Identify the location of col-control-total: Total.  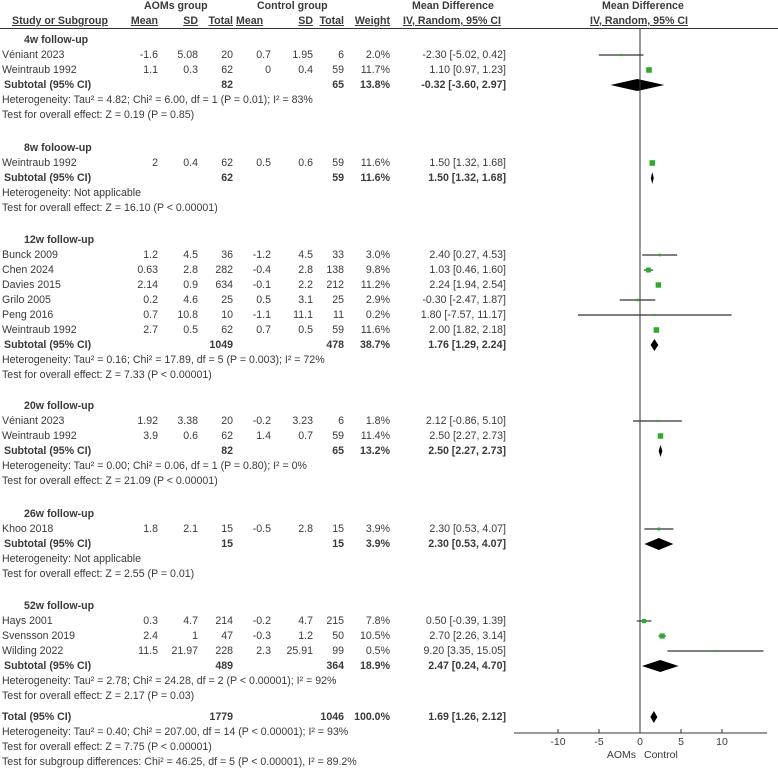
(331, 21).